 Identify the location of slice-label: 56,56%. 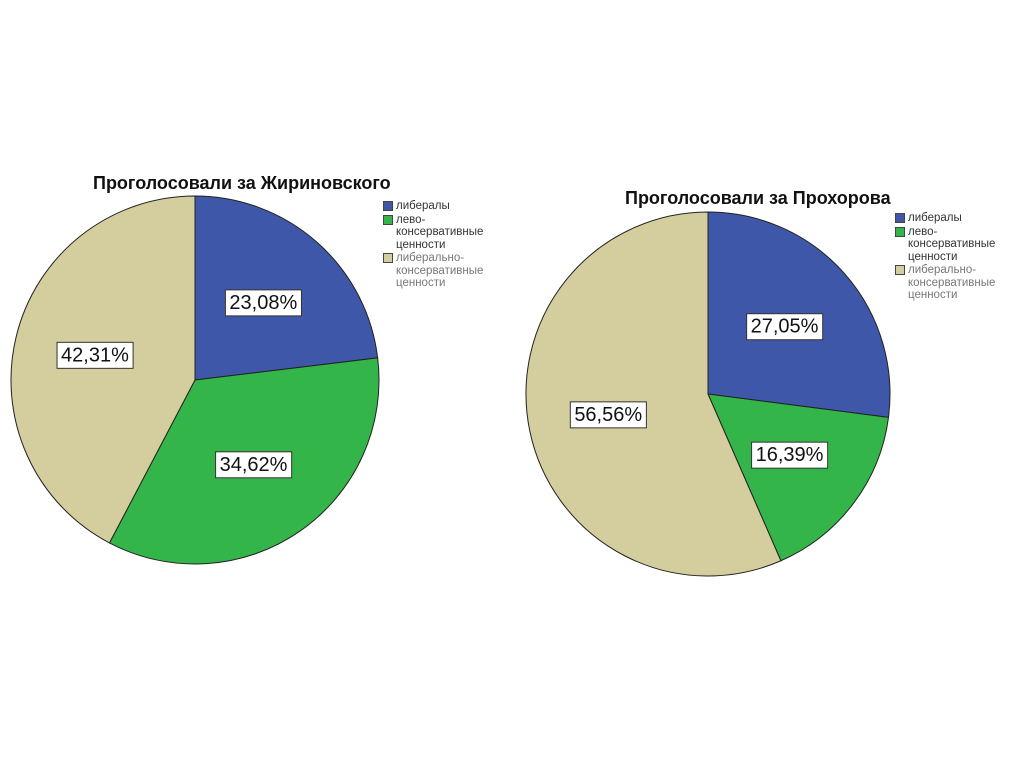
(608, 415).